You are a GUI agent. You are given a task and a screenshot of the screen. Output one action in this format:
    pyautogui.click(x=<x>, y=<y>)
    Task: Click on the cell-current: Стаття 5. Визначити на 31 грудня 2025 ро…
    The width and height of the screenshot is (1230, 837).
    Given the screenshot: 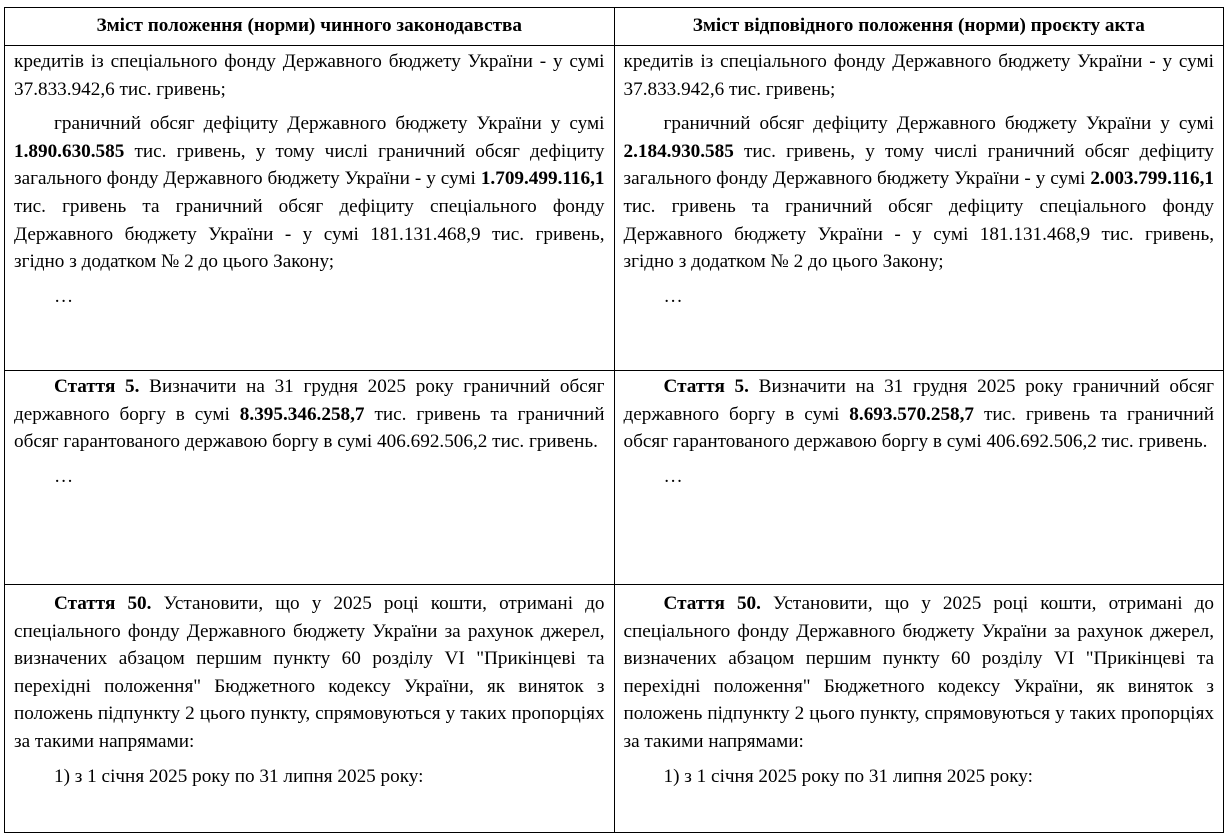 What is the action you would take?
    pyautogui.click(x=309, y=477)
    